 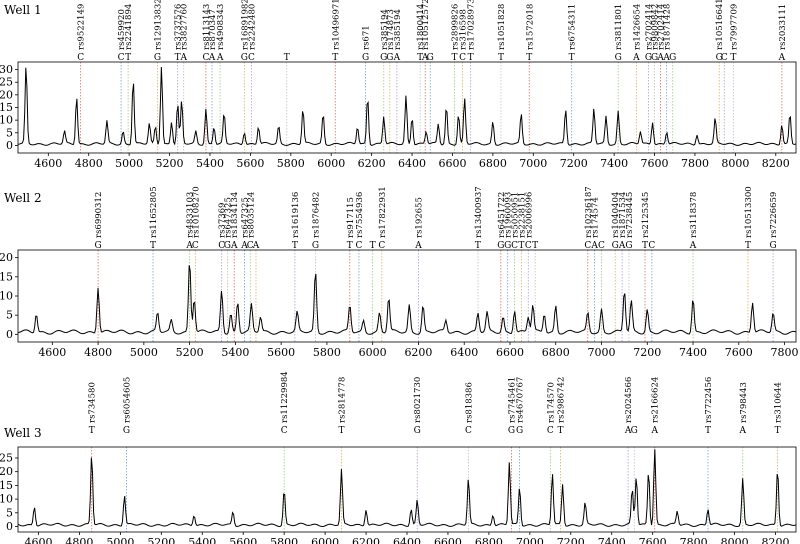 I want to click on snp-label: rs17822931, so click(x=383, y=212).